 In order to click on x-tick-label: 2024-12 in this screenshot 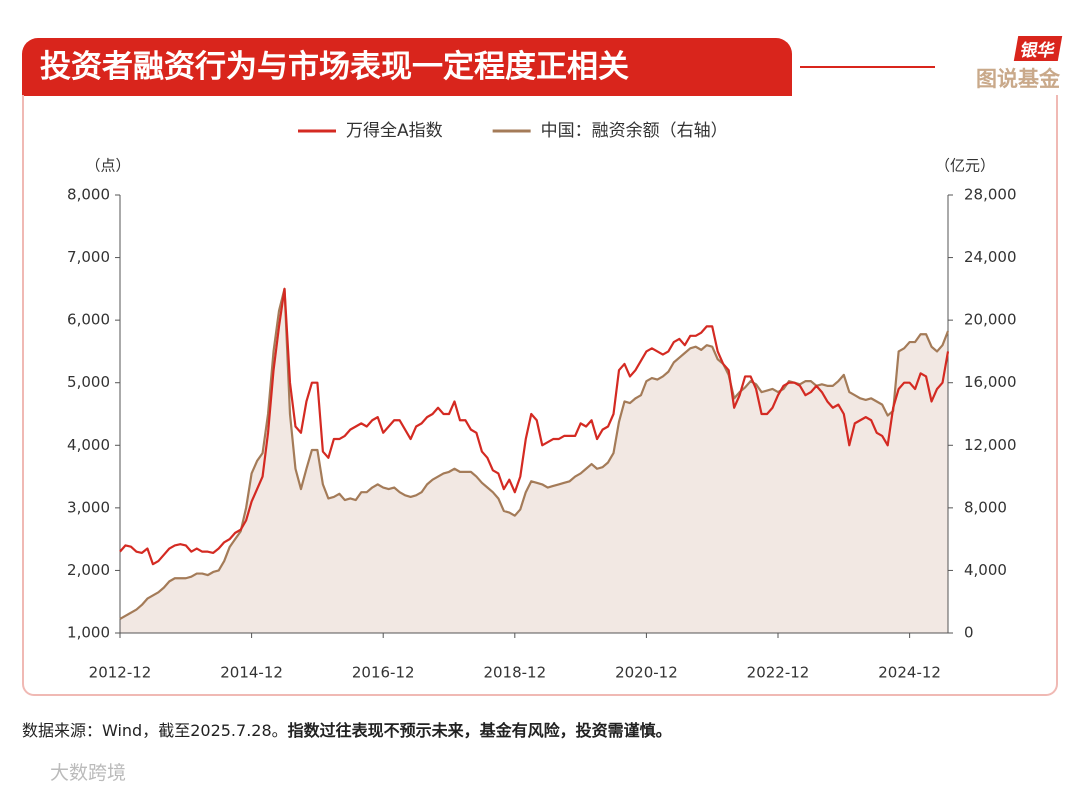, I will do `click(909, 673)`.